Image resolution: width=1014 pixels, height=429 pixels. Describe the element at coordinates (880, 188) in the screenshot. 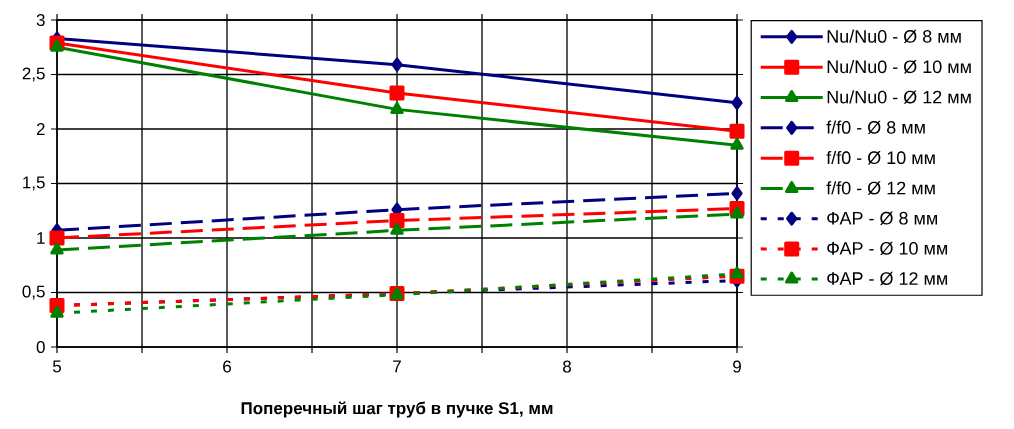

I see `legend-label: f/f0 - Ø 12 мм` at that location.